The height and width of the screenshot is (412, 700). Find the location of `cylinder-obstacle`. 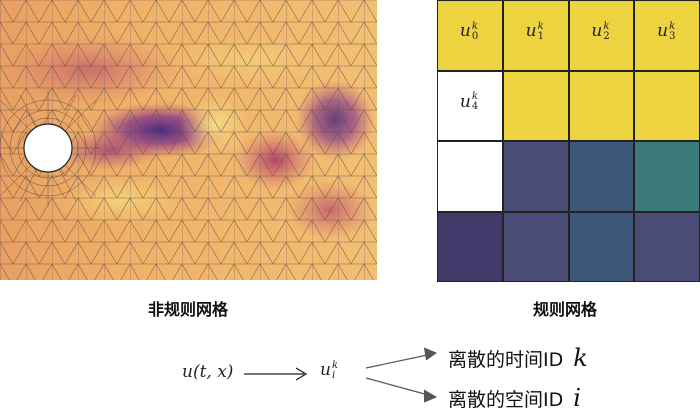

cylinder-obstacle is located at coordinates (48, 148).